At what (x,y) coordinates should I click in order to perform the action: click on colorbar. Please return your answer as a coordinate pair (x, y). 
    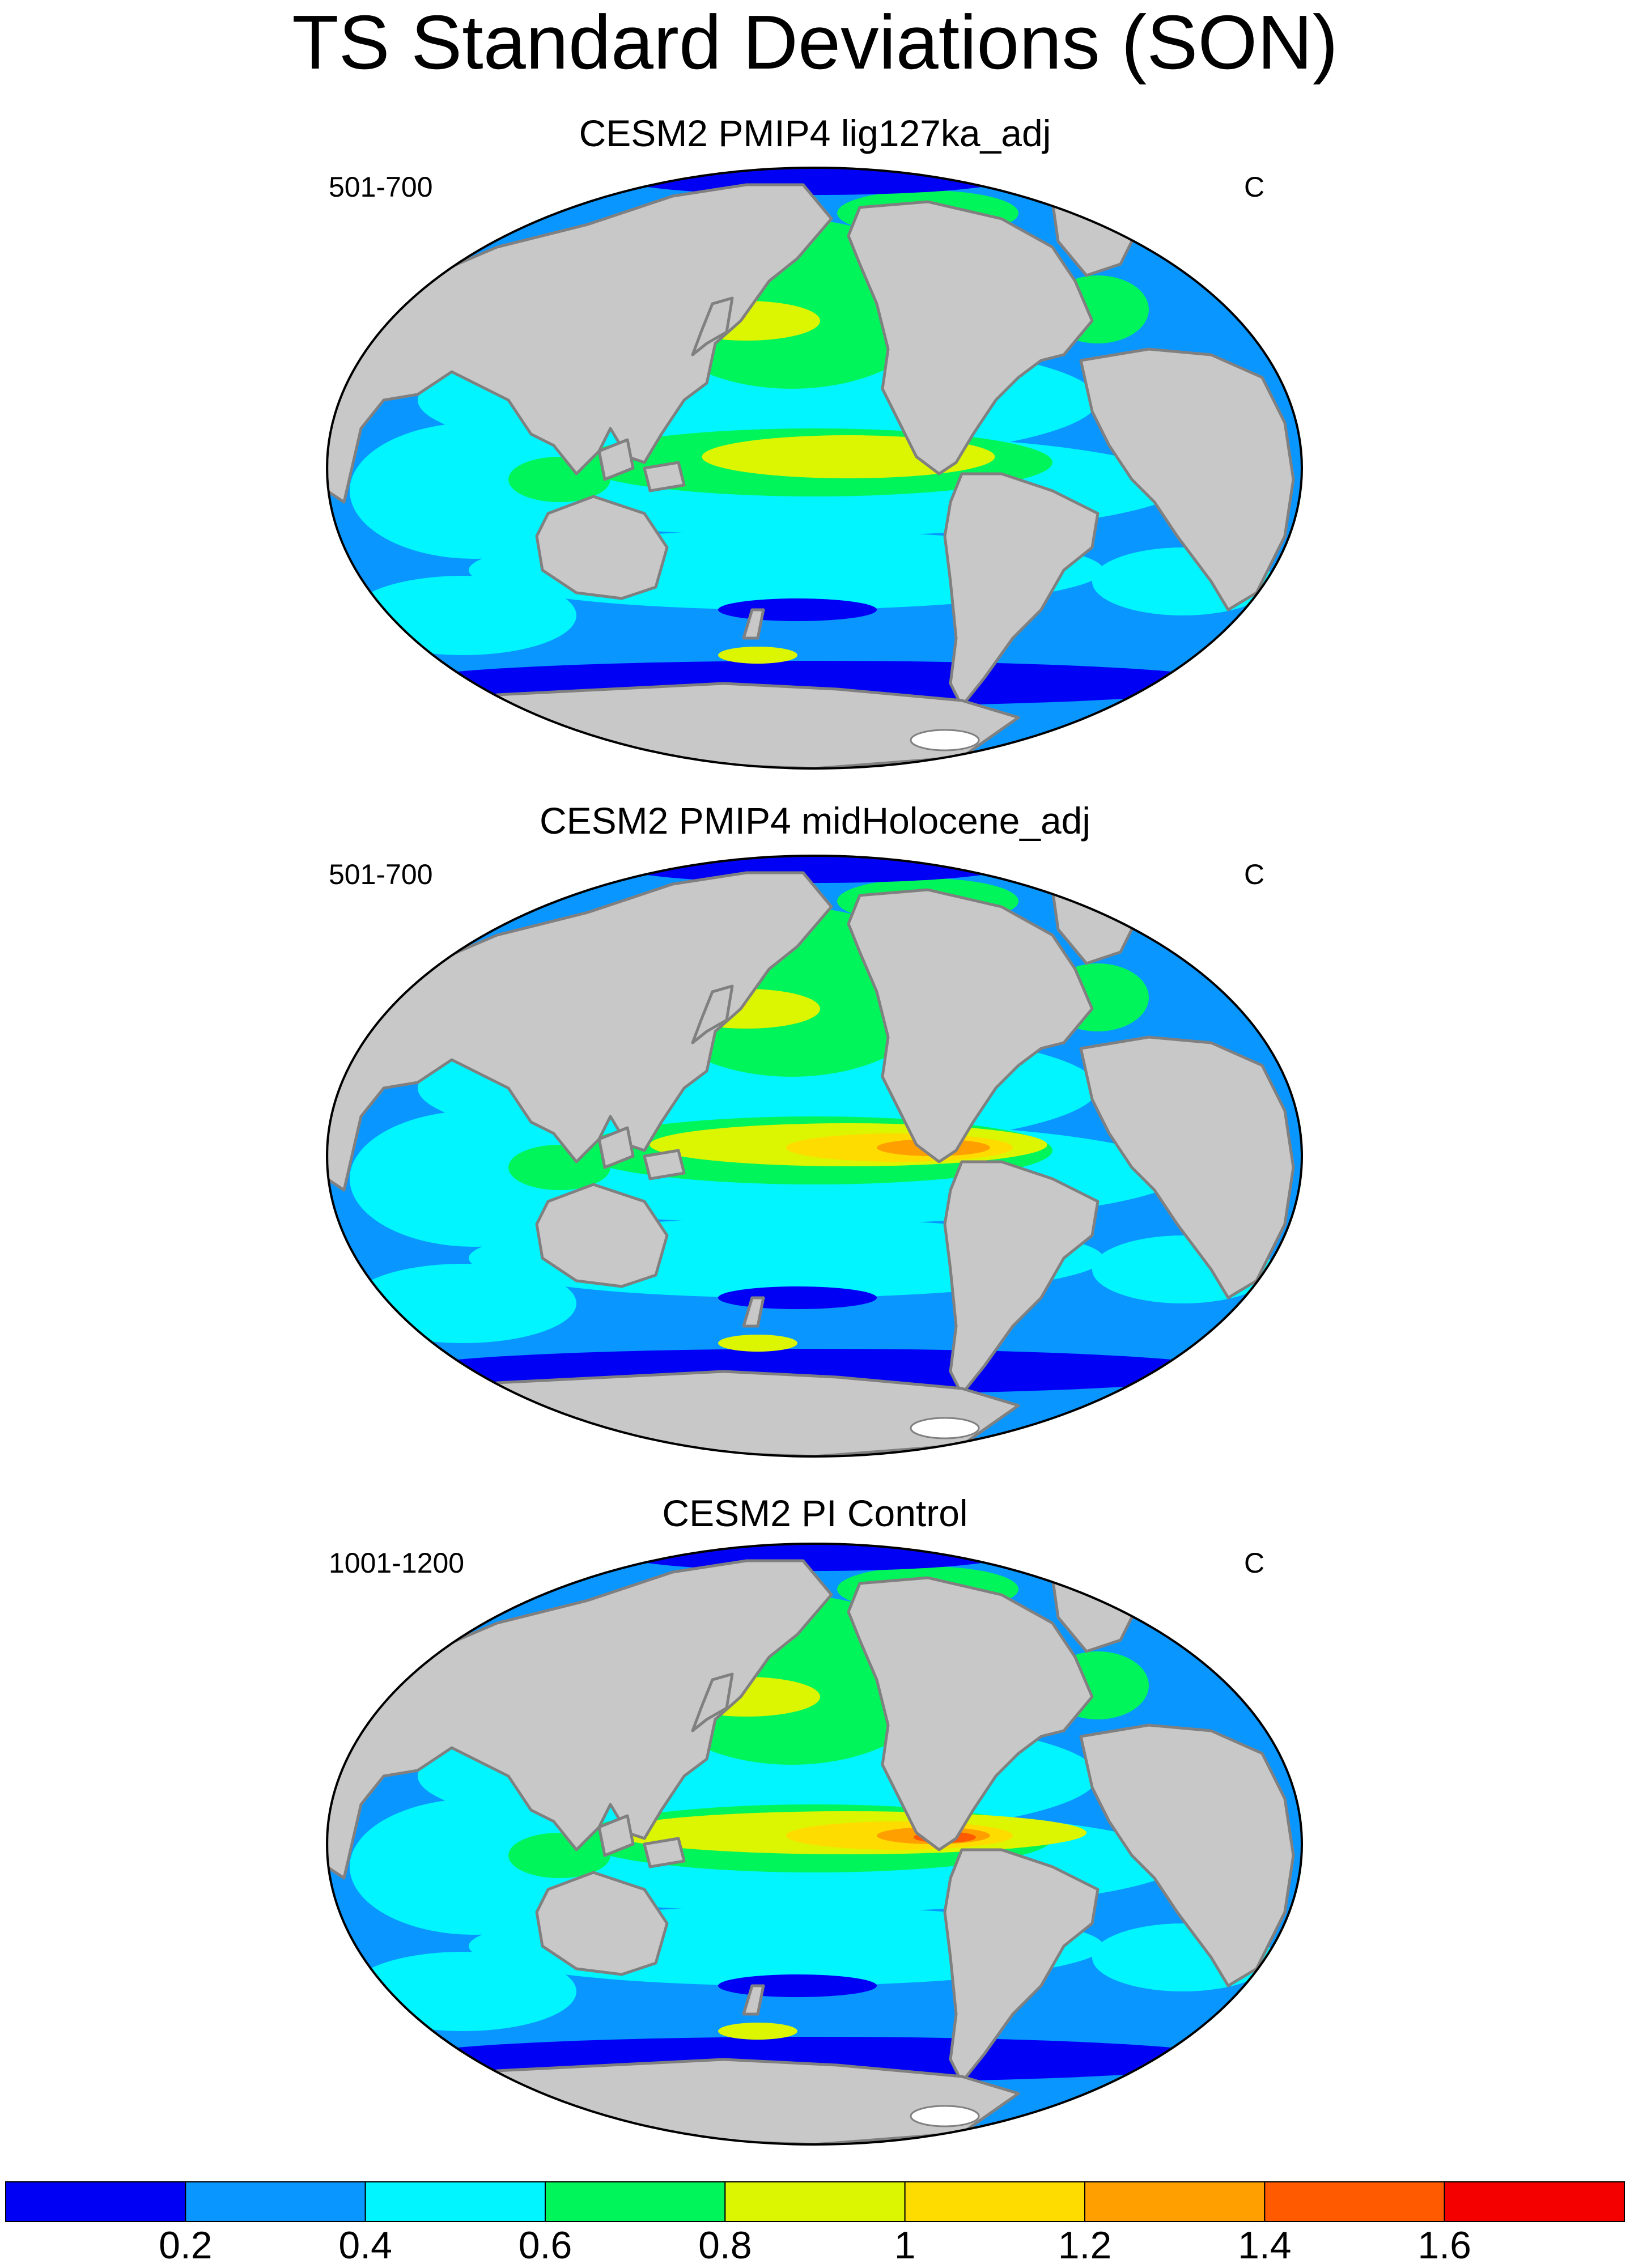
    Looking at the image, I should click on (815, 2202).